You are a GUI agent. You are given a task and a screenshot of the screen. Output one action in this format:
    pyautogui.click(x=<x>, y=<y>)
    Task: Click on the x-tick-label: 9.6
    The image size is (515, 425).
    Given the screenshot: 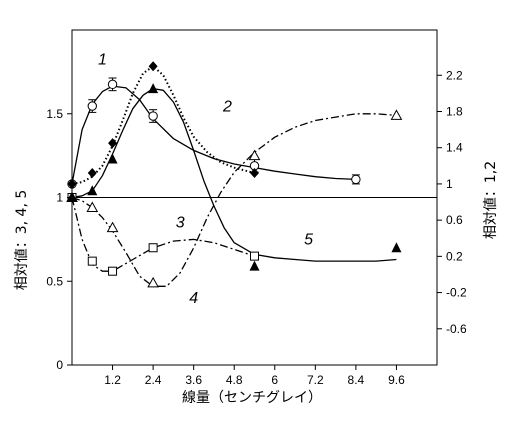 What is the action you would take?
    pyautogui.click(x=396, y=380)
    